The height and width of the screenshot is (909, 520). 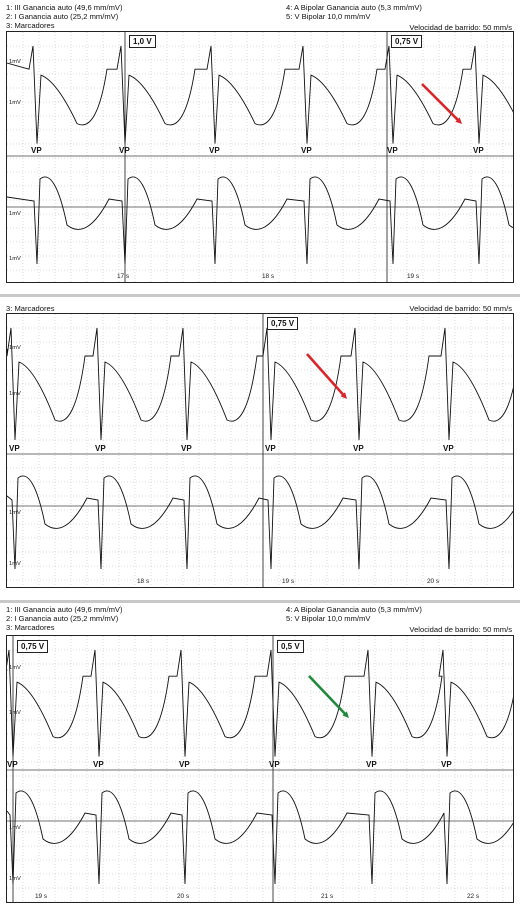 What do you see at coordinates (123, 276) in the screenshot?
I see `time-tick-label: 17 s` at bounding box center [123, 276].